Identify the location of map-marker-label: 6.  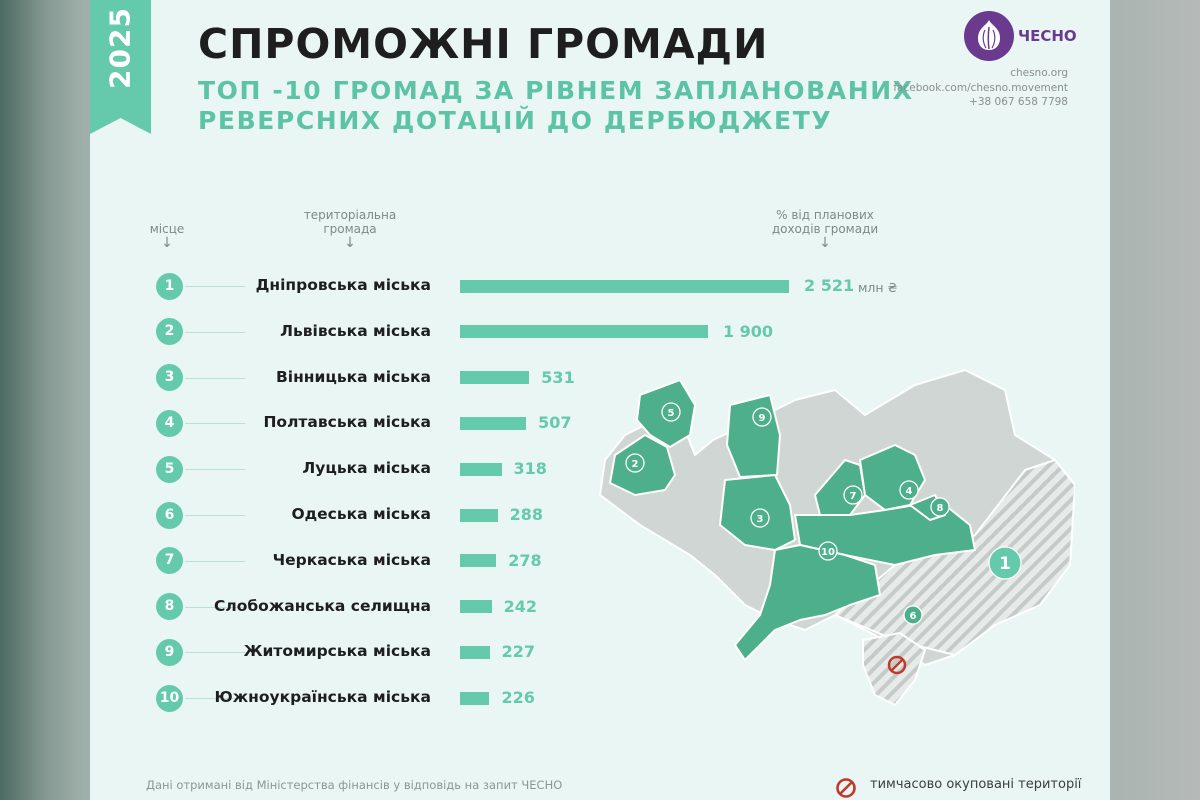
(913, 616).